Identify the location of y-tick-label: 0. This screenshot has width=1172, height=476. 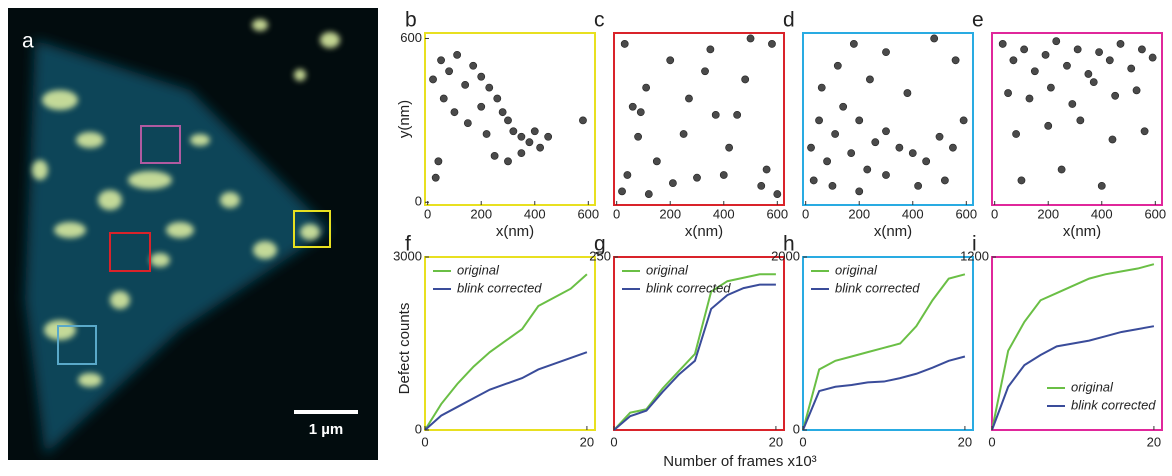
(418, 428).